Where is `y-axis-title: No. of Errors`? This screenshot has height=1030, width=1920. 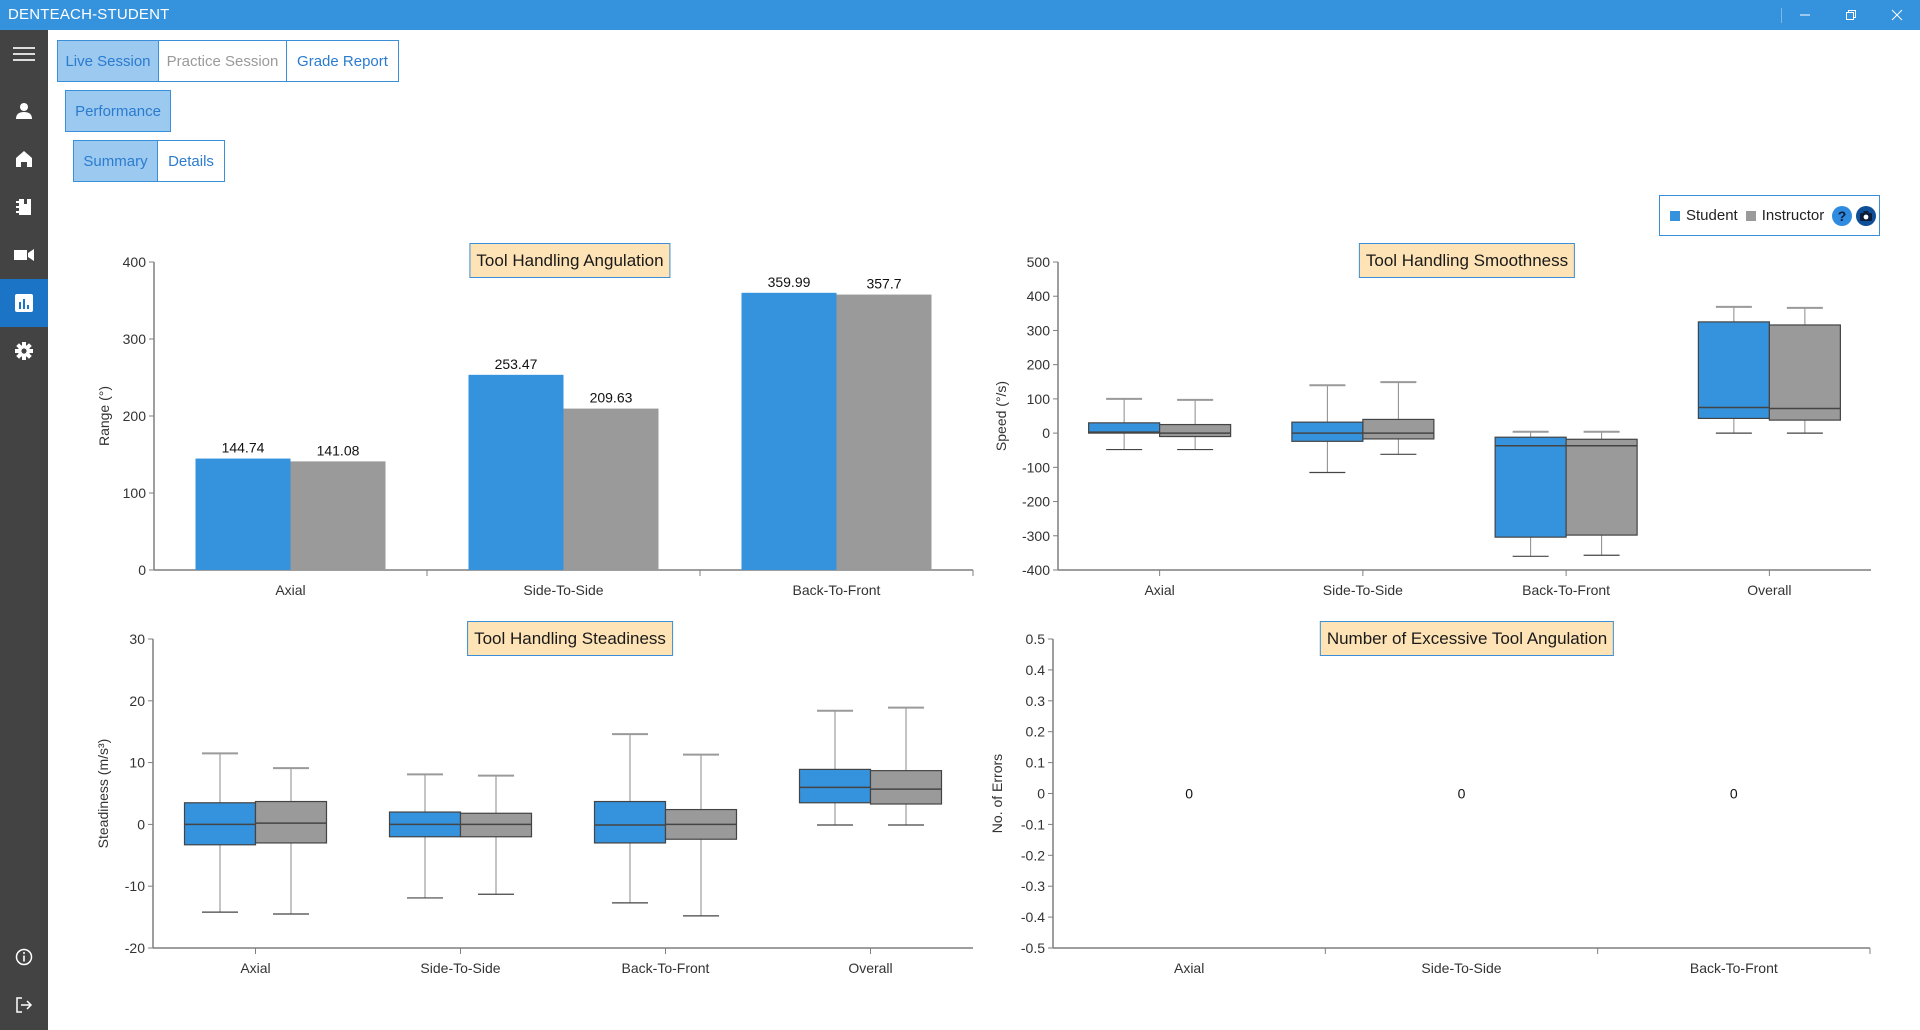
y-axis-title: No. of Errors is located at coordinates (997, 793).